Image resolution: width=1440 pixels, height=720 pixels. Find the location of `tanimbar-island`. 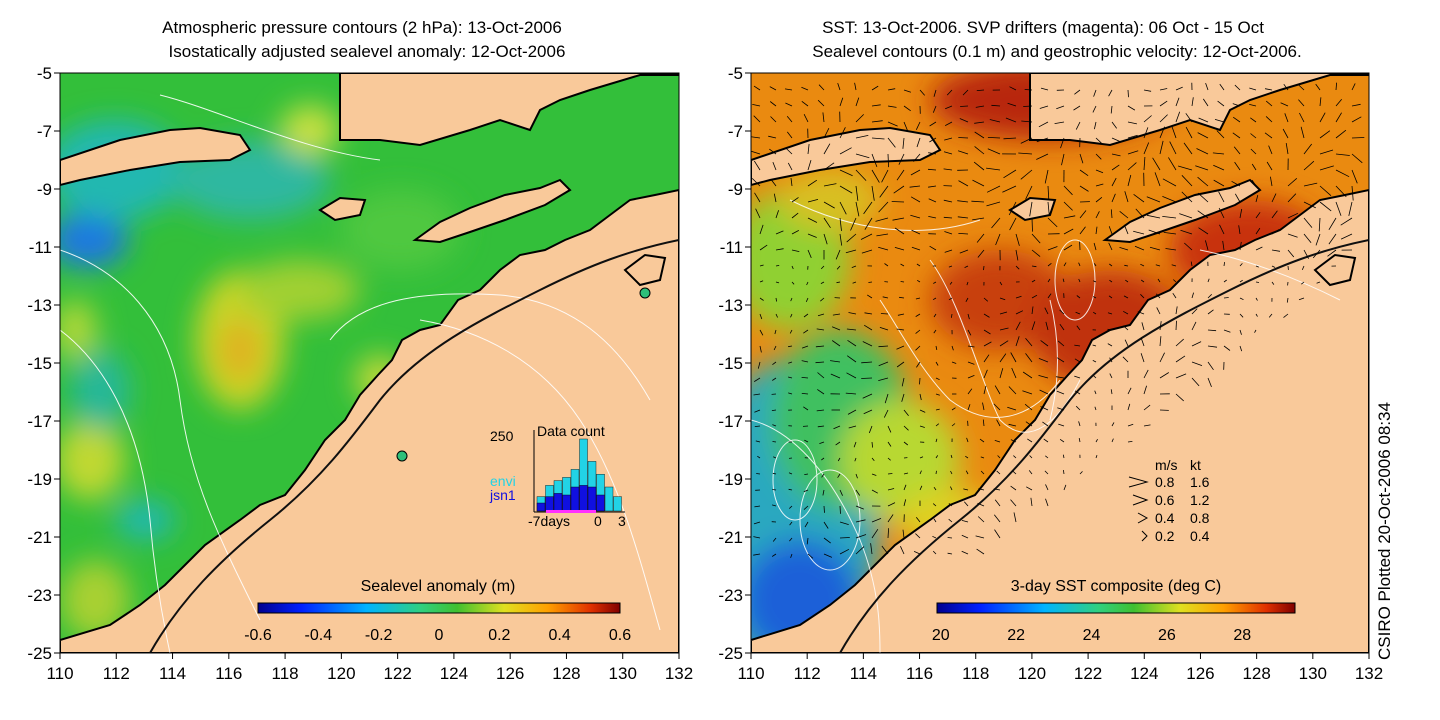

tanimbar-island is located at coordinates (645, 270).